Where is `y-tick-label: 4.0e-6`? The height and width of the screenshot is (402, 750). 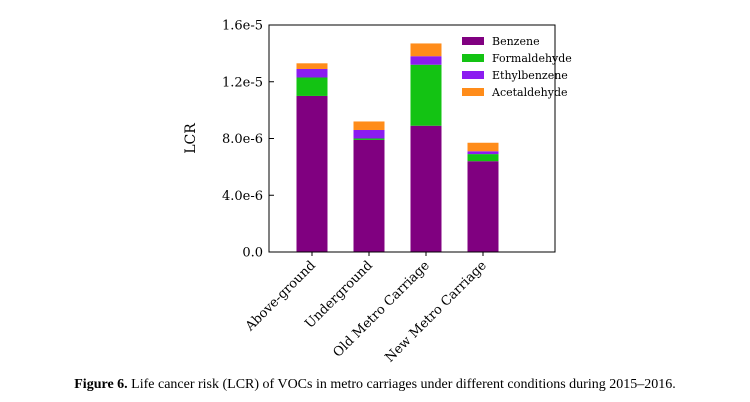 y-tick-label: 4.0e-6 is located at coordinates (242, 196).